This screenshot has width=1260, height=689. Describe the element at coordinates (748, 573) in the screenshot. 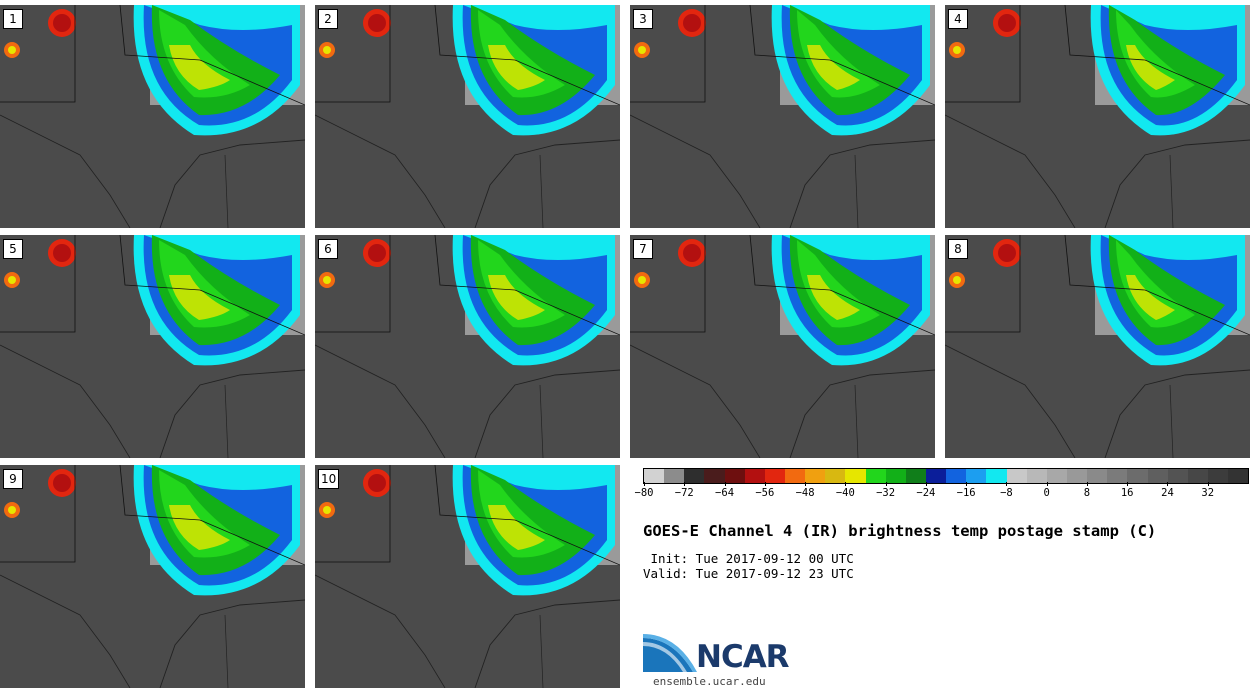

I see `valid-time: Valid: Tue 2017-09-12 23 UTC` at that location.